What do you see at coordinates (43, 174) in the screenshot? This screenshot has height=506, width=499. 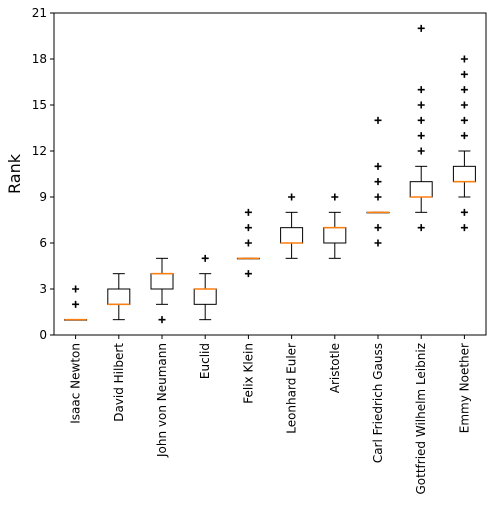 I see `y-axis-ticks: 0 3 6 9 12 15 18 21` at bounding box center [43, 174].